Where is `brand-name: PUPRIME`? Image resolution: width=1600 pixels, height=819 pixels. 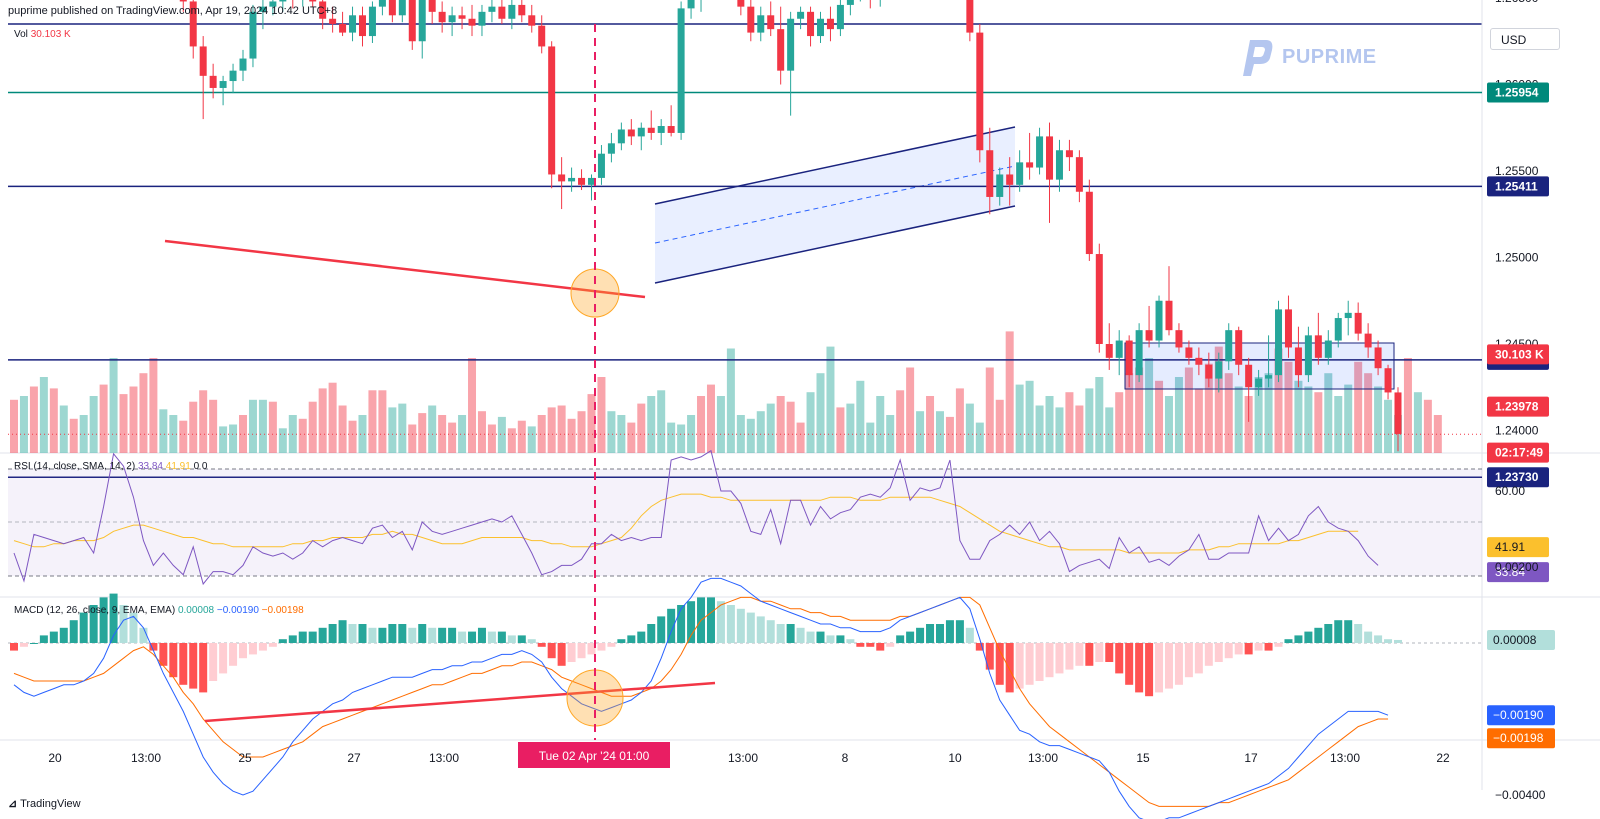 brand-name: PUPRIME is located at coordinates (1329, 56).